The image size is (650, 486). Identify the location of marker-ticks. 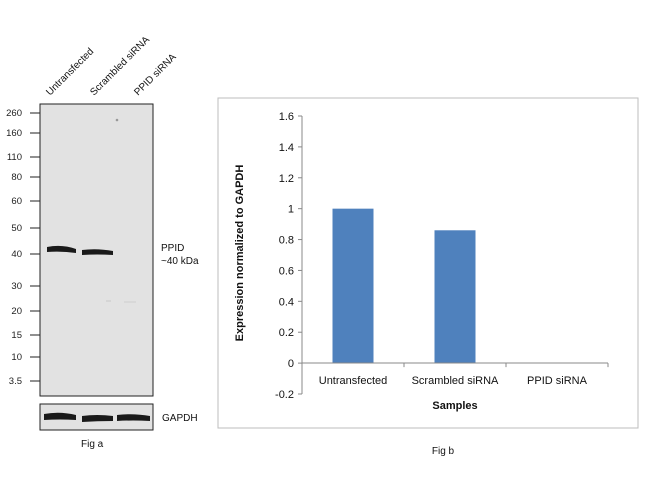
(35, 247).